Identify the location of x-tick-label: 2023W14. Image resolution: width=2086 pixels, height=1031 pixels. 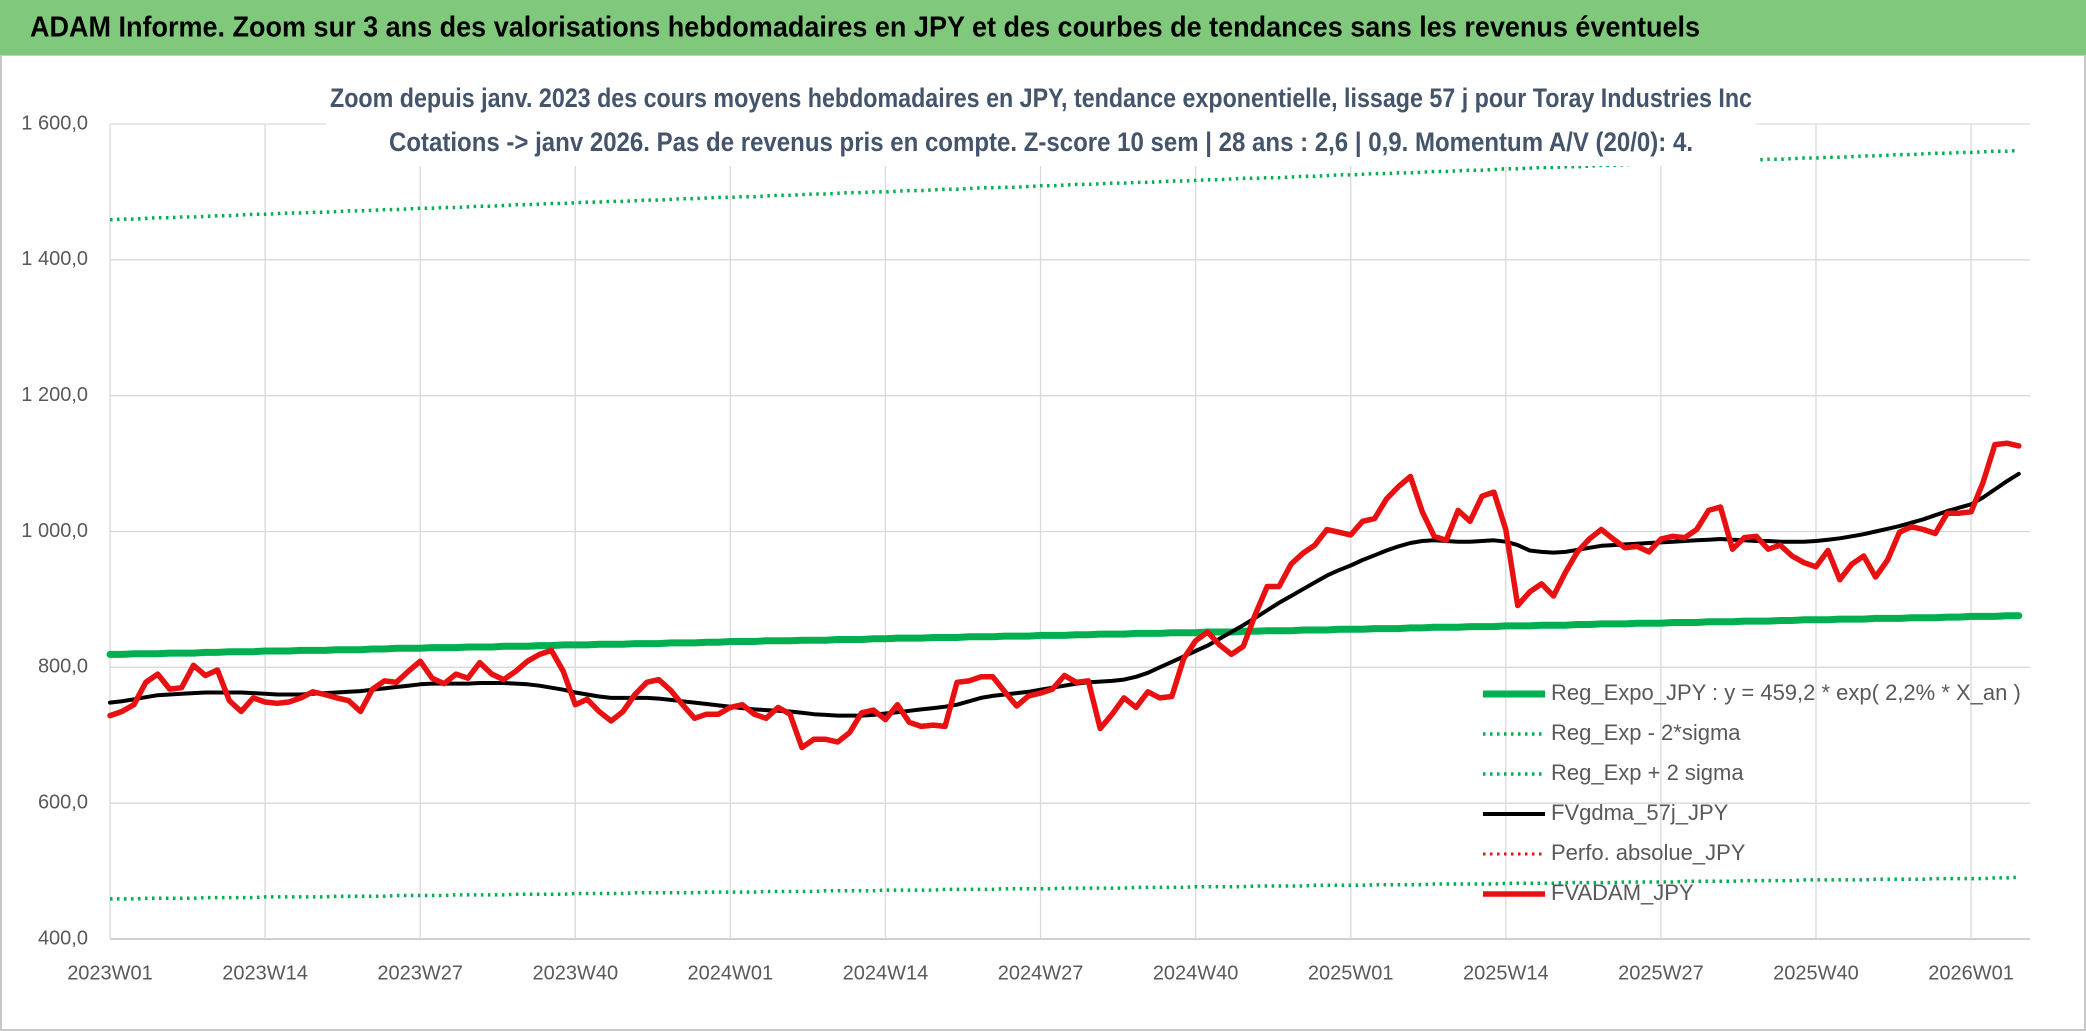
(265, 973).